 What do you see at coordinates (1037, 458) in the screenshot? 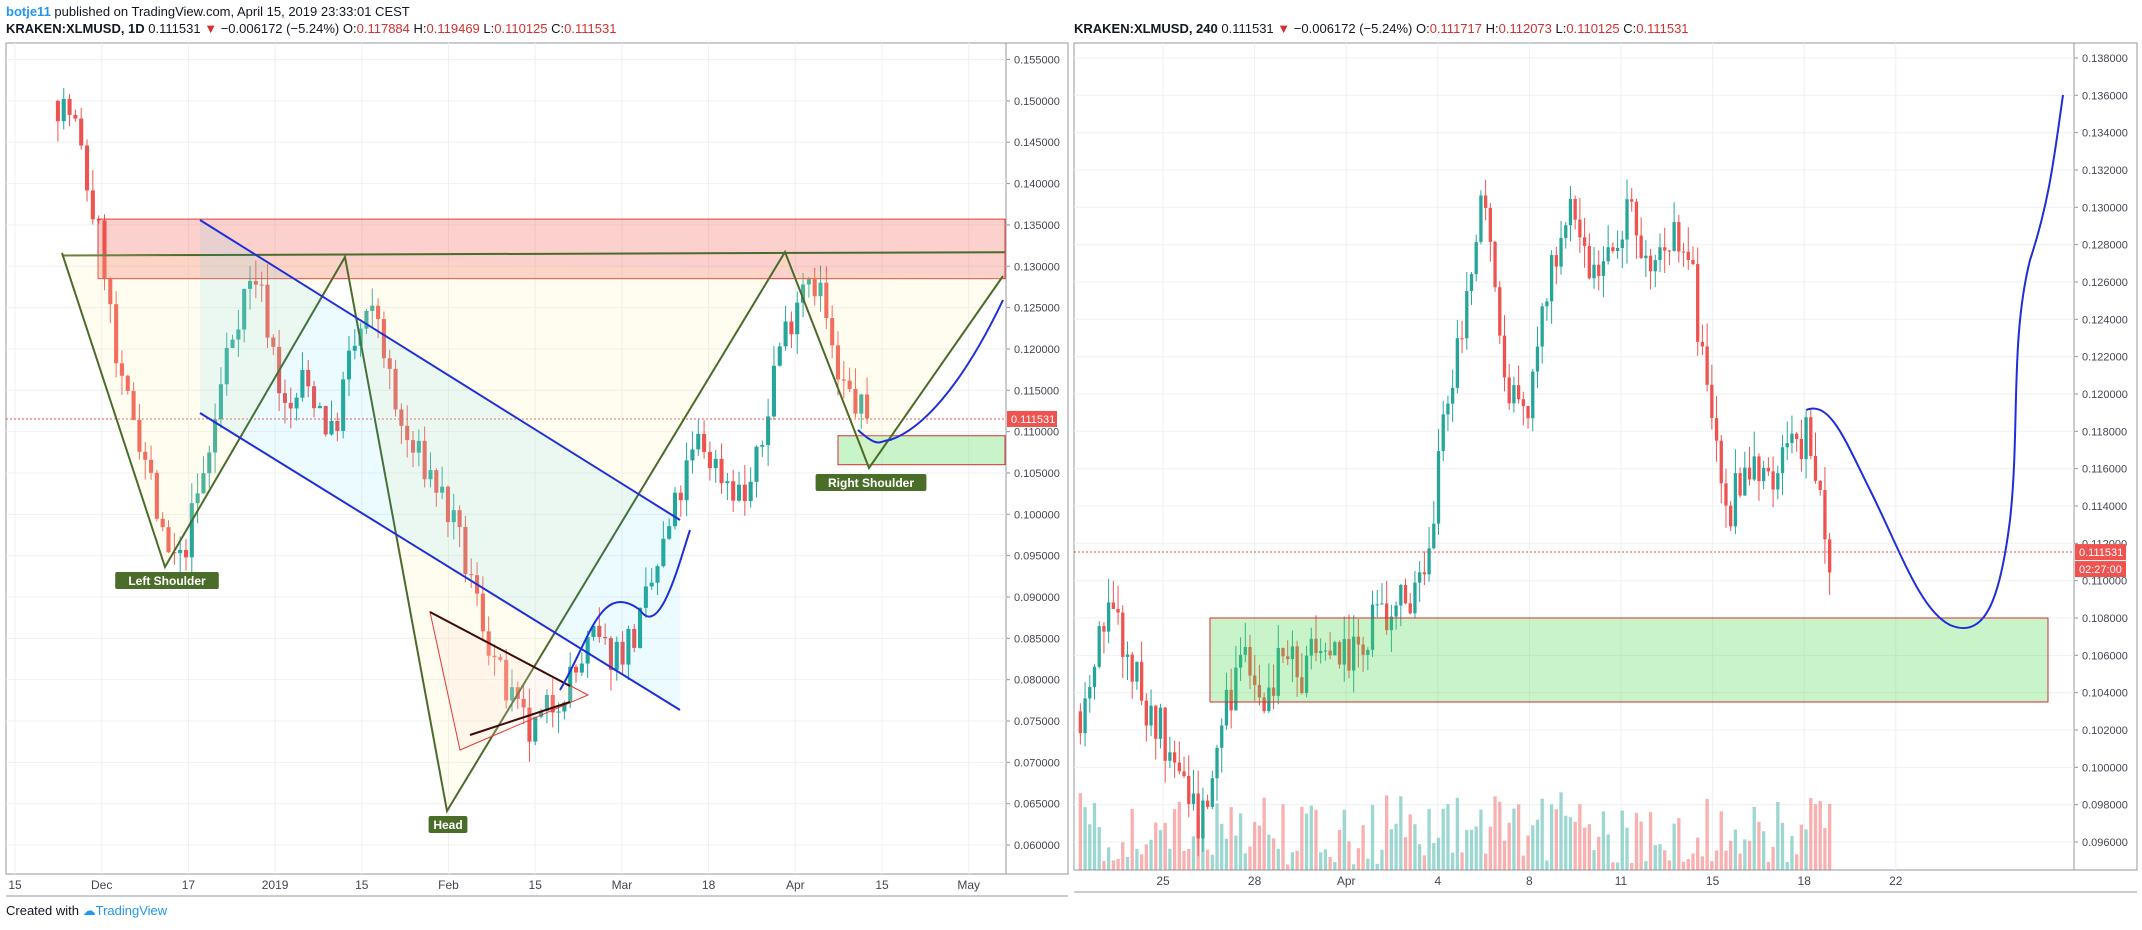
I see `price-axis-left` at bounding box center [1037, 458].